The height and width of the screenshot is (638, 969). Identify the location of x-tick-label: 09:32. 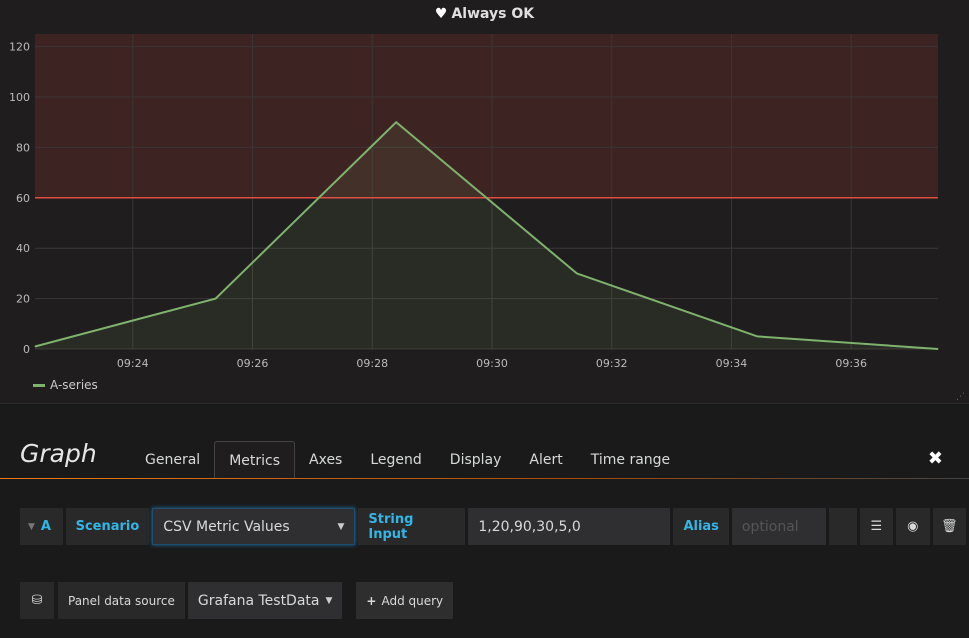
(612, 363).